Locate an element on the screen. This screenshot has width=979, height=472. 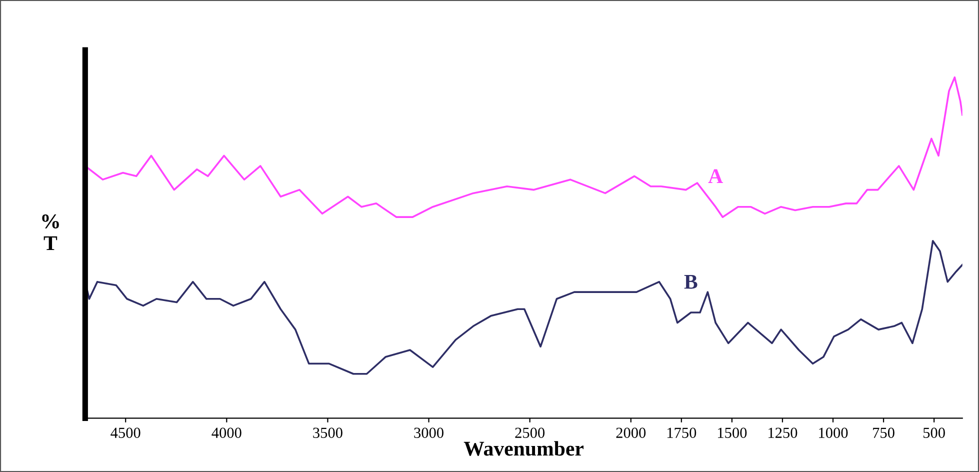
series-label: B is located at coordinates (691, 281).